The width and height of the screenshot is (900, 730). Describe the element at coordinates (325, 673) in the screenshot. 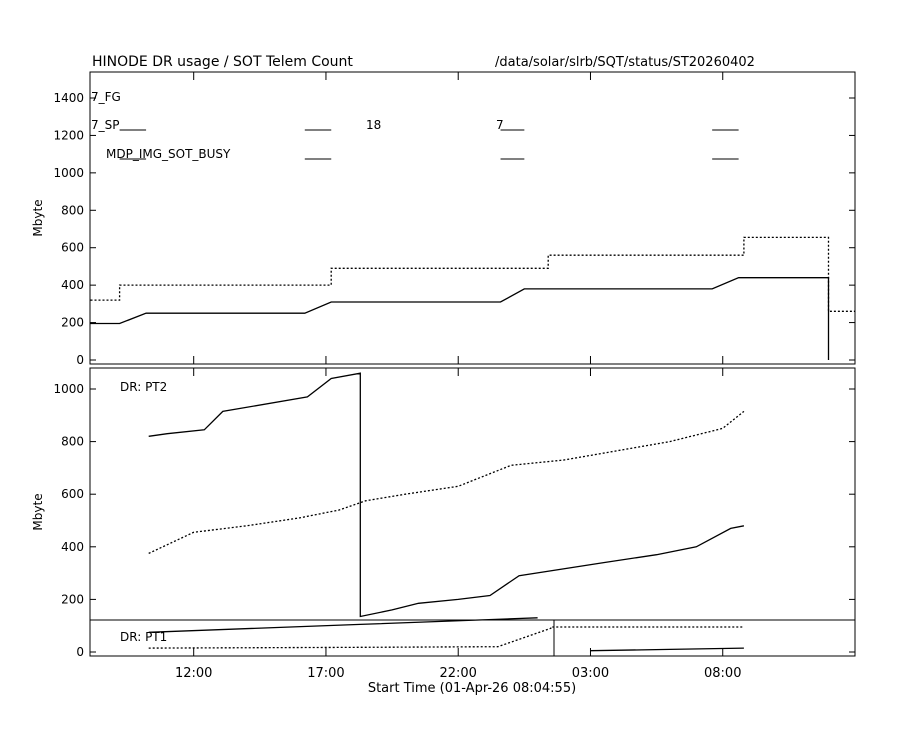

I see `x-tick-label: 17:00` at that location.